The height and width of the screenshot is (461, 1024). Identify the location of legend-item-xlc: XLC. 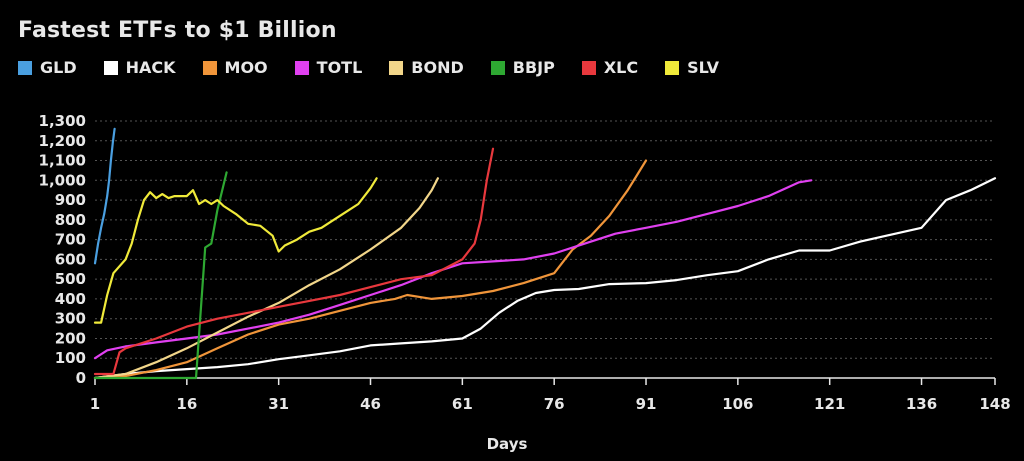
(610, 67).